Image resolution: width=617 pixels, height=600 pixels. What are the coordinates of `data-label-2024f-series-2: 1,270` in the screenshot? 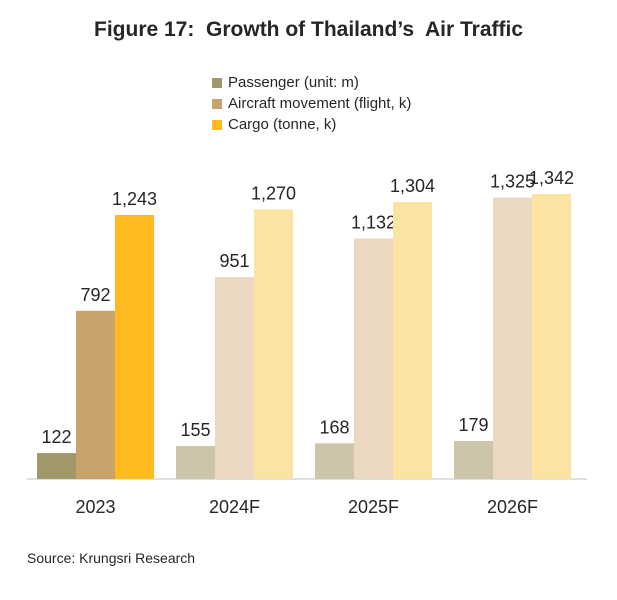 It's located at (273, 193).